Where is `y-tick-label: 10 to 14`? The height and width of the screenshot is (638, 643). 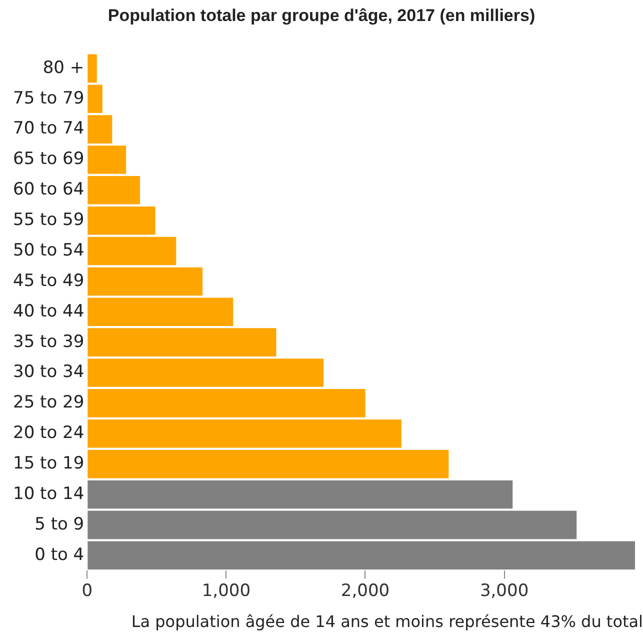 y-tick-label: 10 to 14 is located at coordinates (48, 494).